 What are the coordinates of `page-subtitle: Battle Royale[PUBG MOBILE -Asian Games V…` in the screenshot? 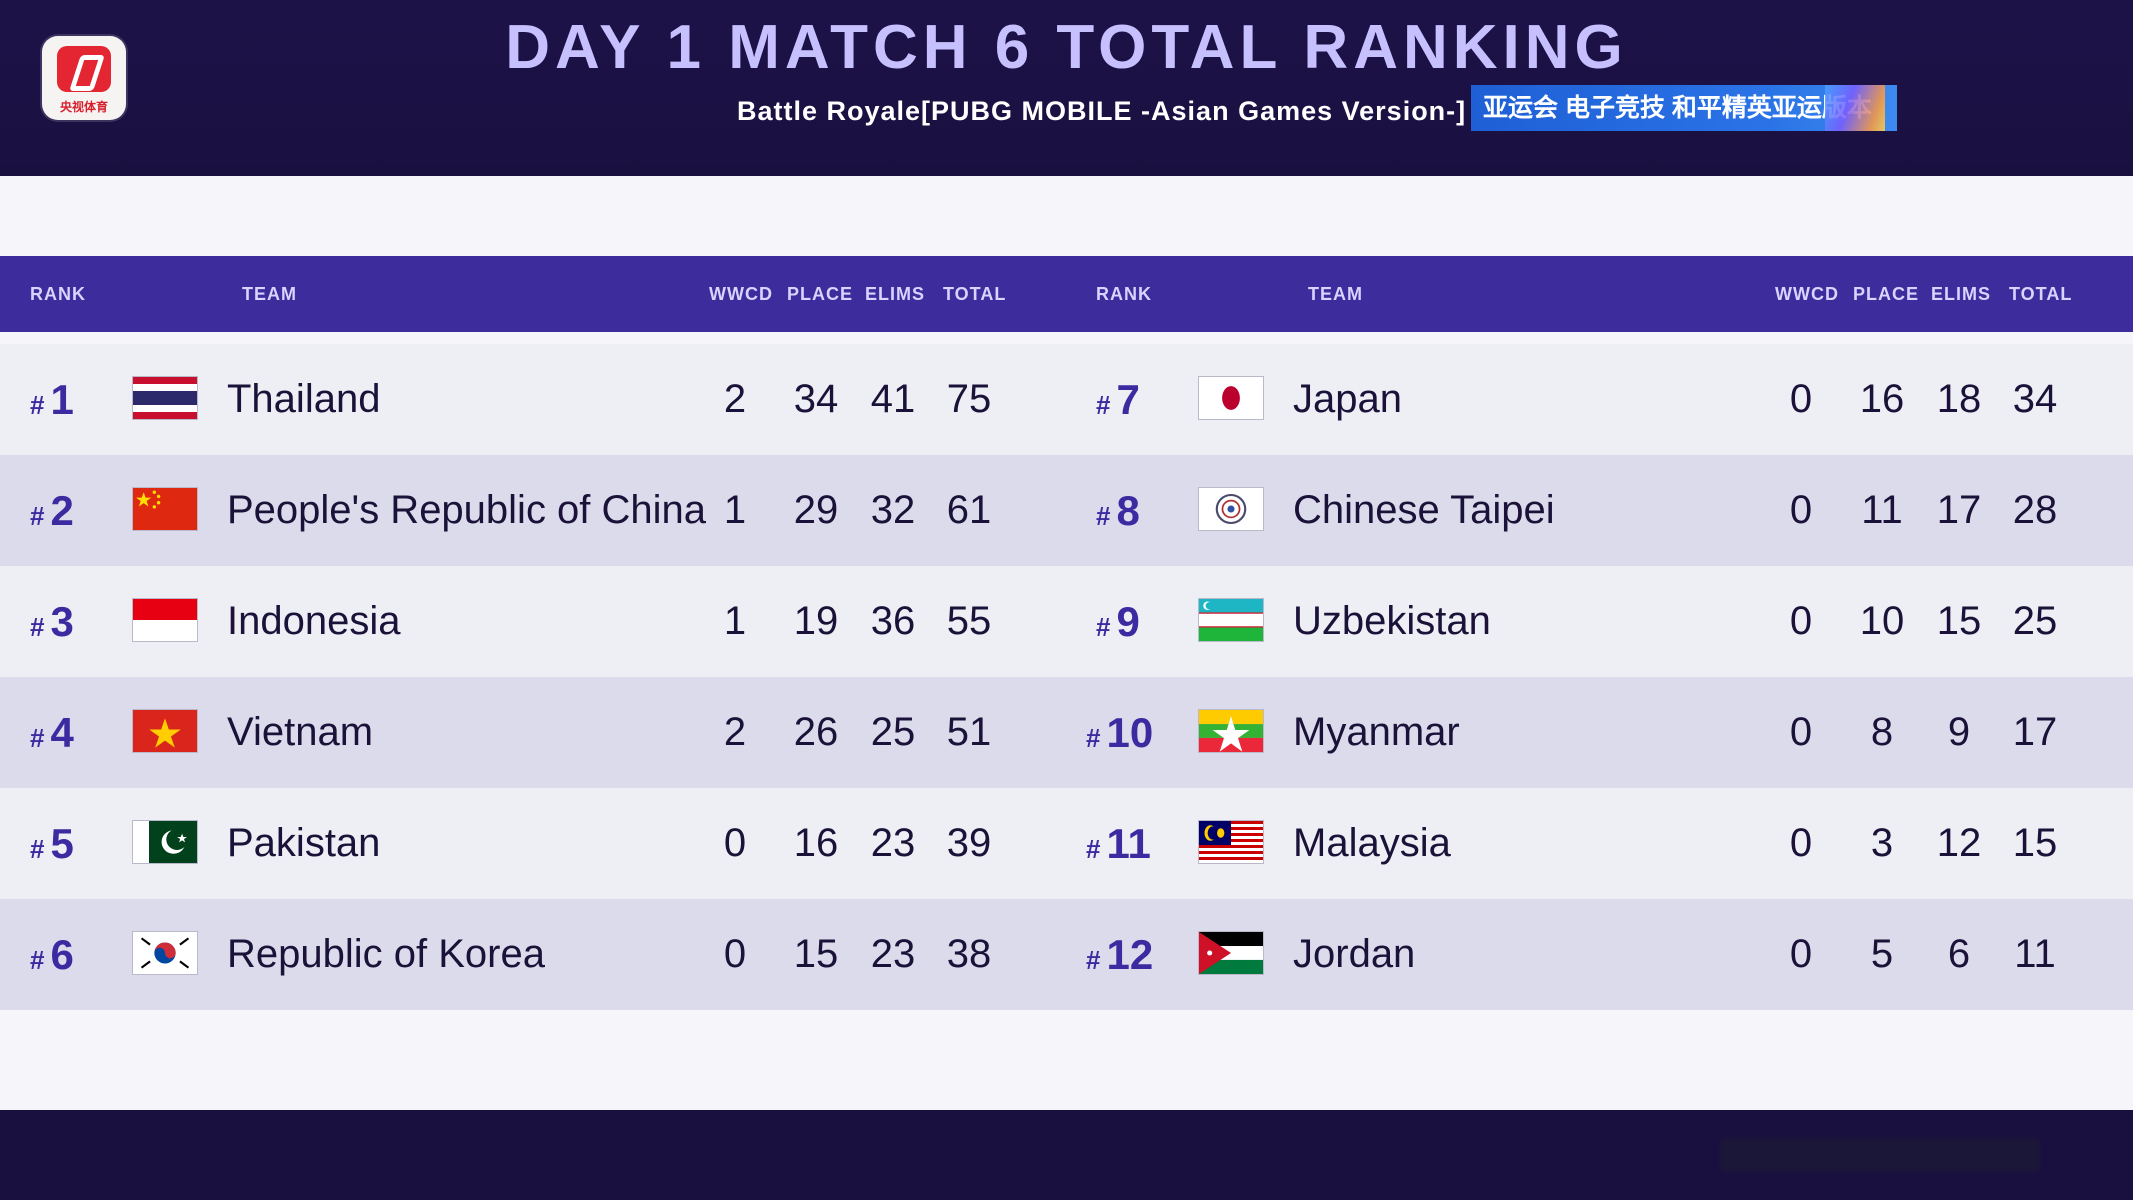 It's located at (1102, 111).